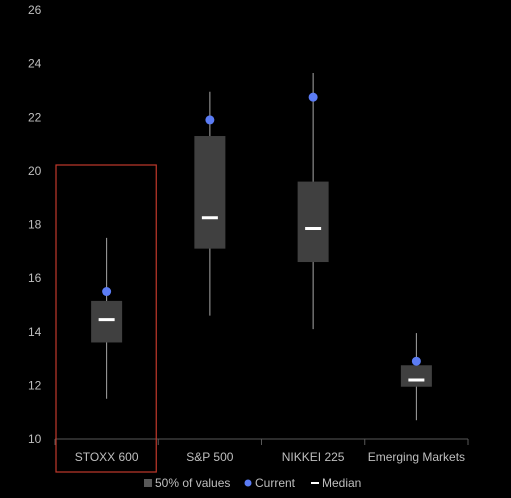  I want to click on box-emerging-markets, so click(416, 377).